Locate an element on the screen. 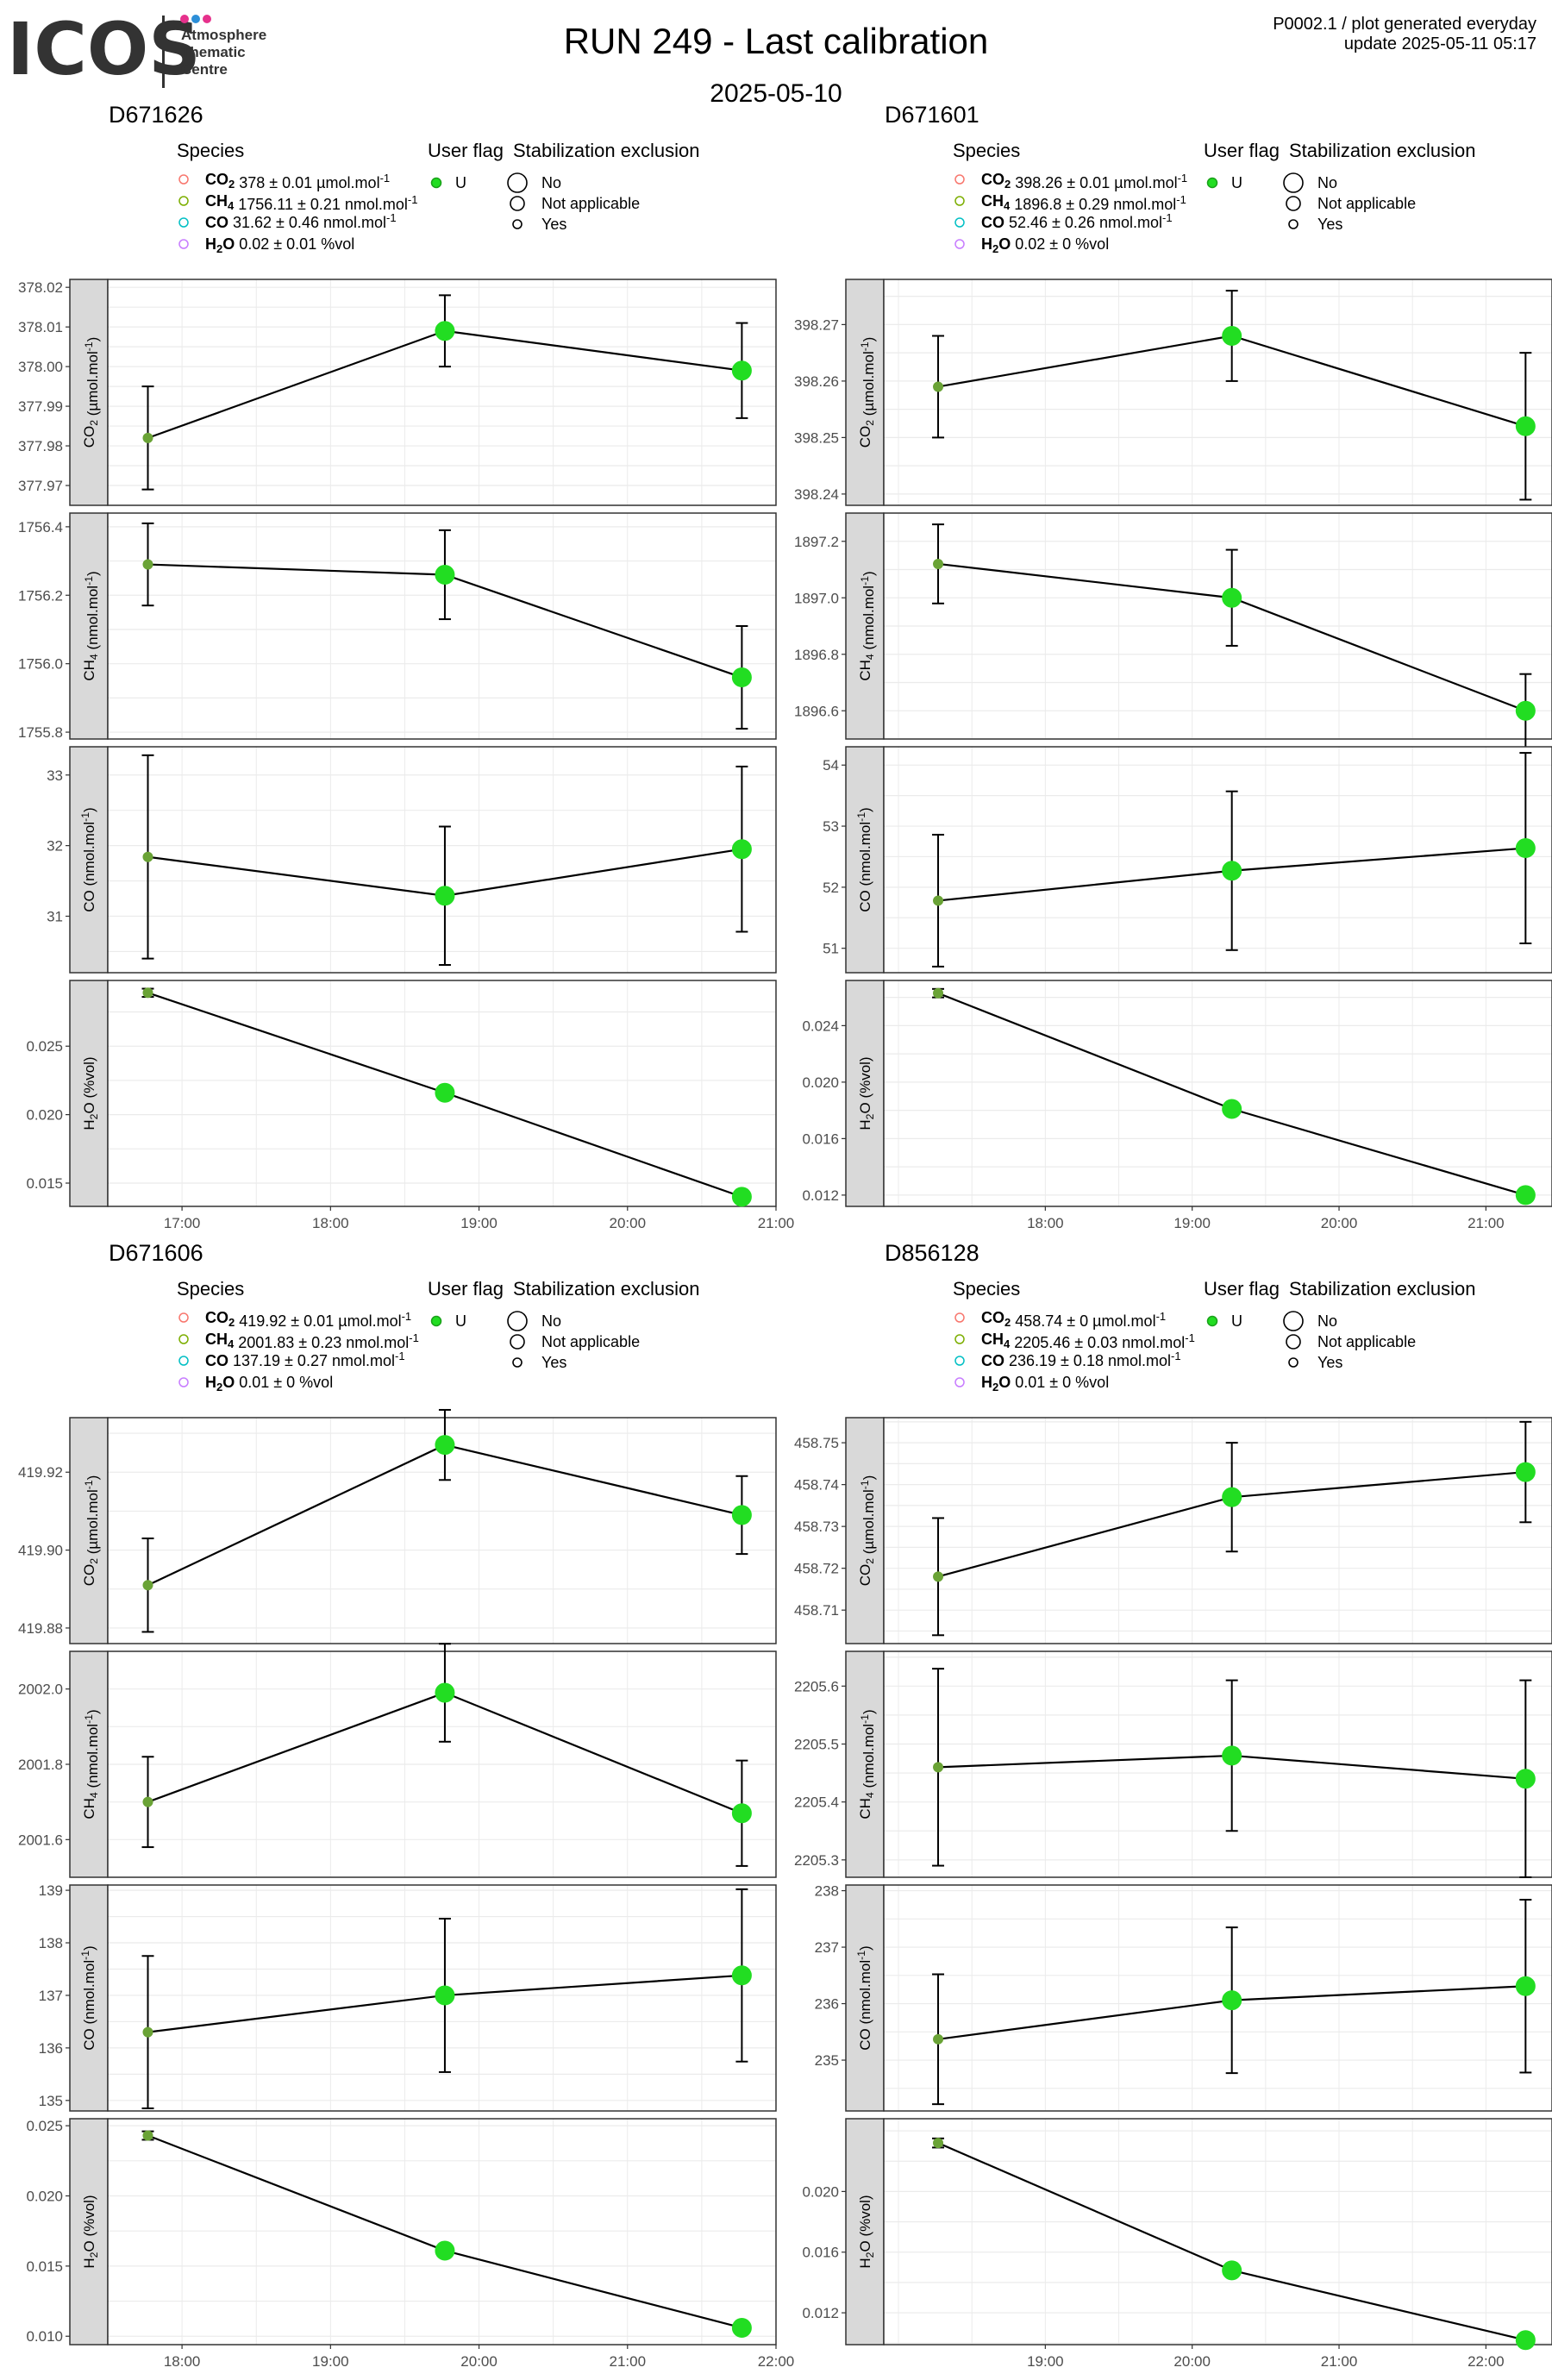  y-tick-label: 378.02 is located at coordinates (41, 288).